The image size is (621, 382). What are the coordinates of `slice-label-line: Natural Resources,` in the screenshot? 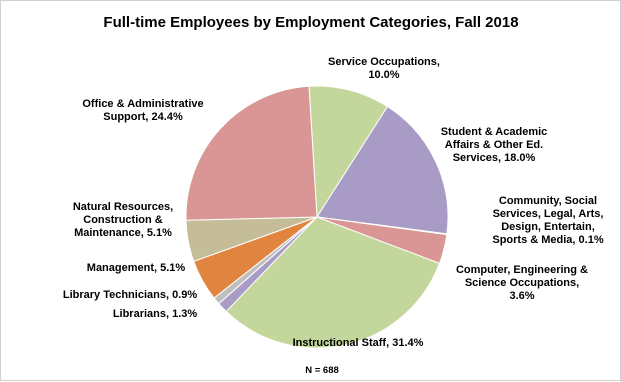 It's located at (123, 207).